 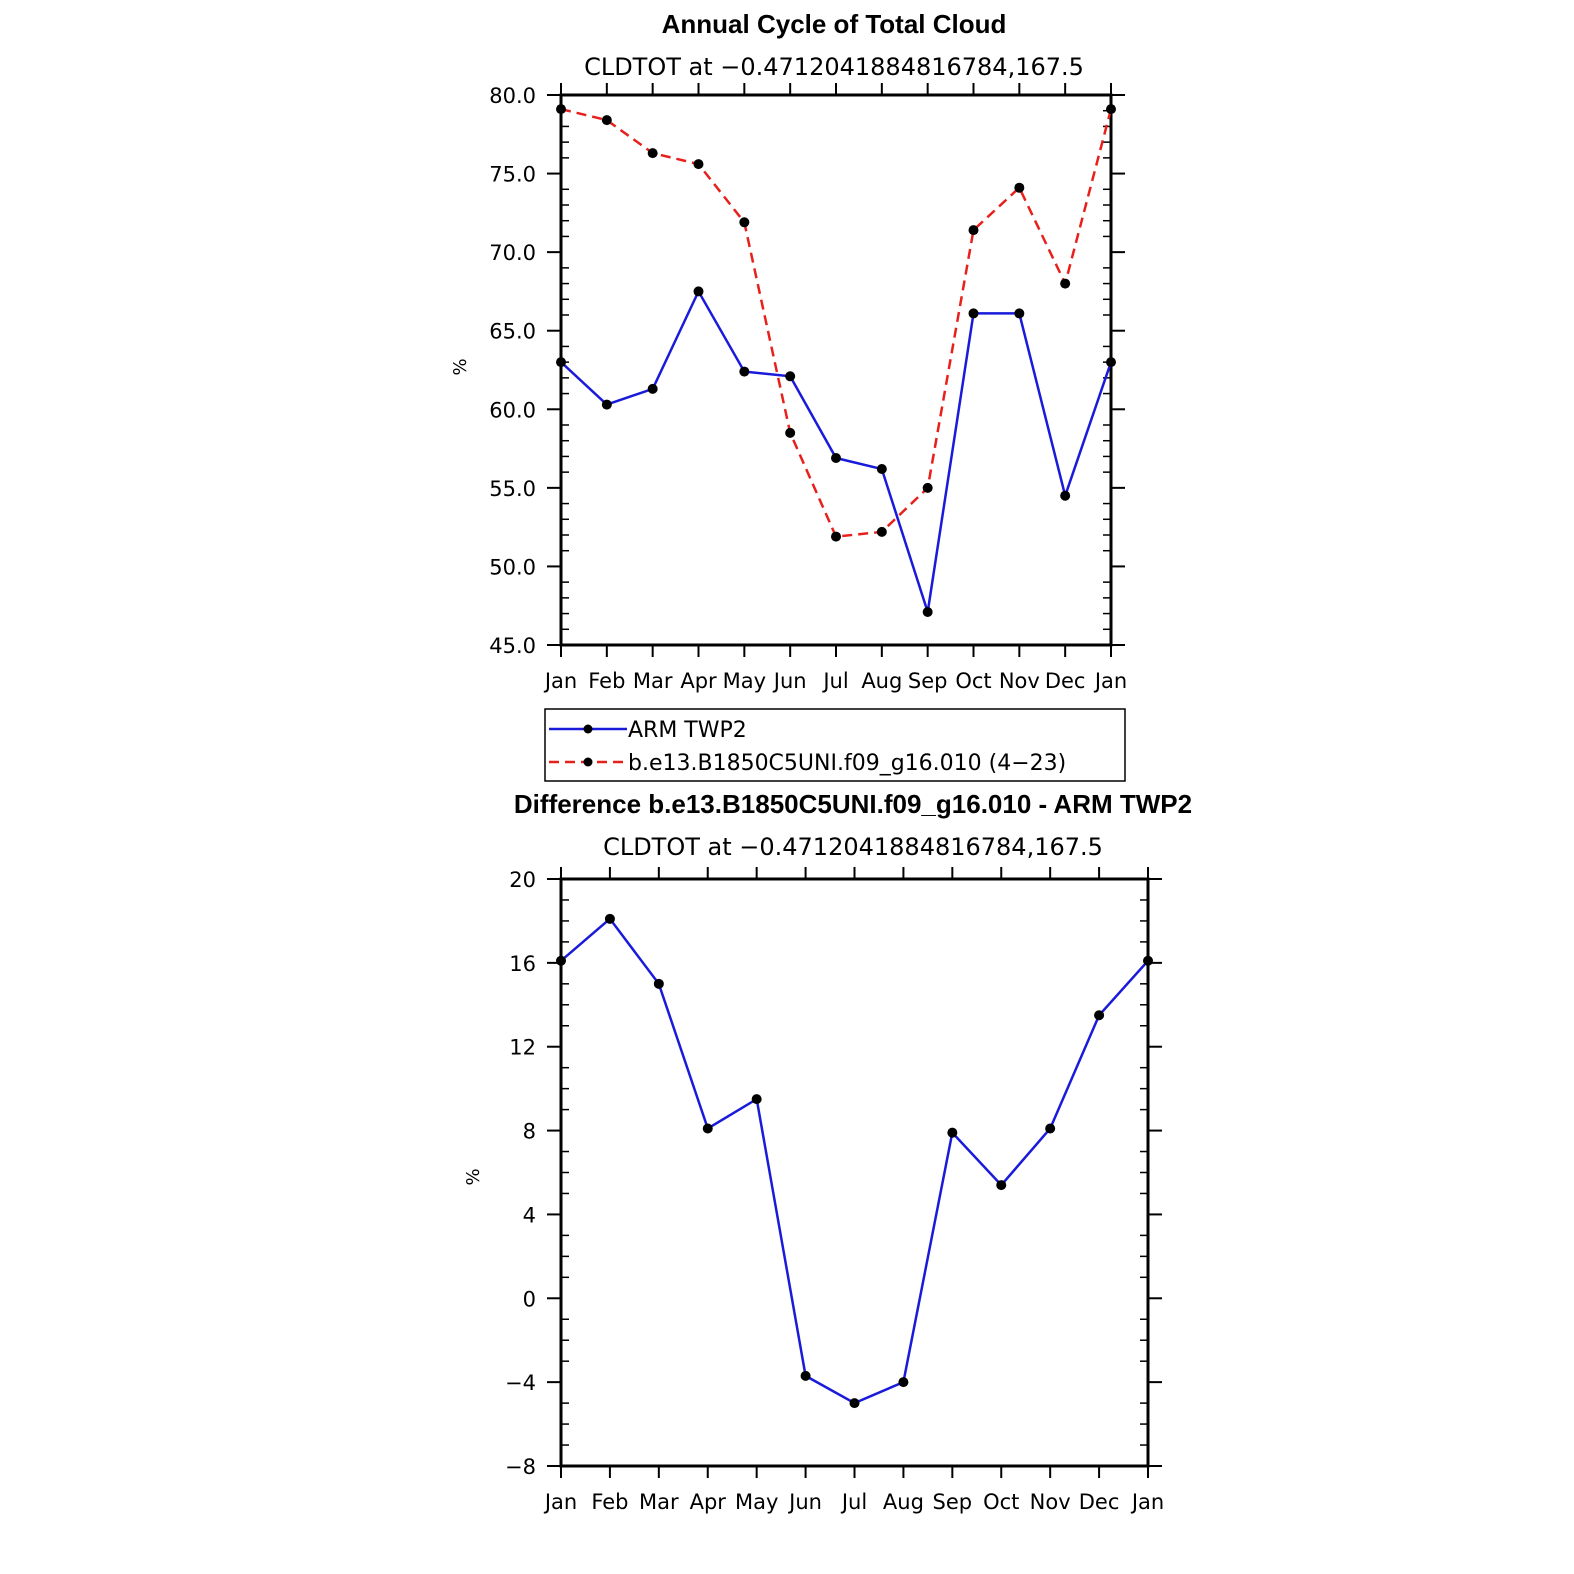 What do you see at coordinates (973, 681) in the screenshot?
I see `x-tick-label: Oct` at bounding box center [973, 681].